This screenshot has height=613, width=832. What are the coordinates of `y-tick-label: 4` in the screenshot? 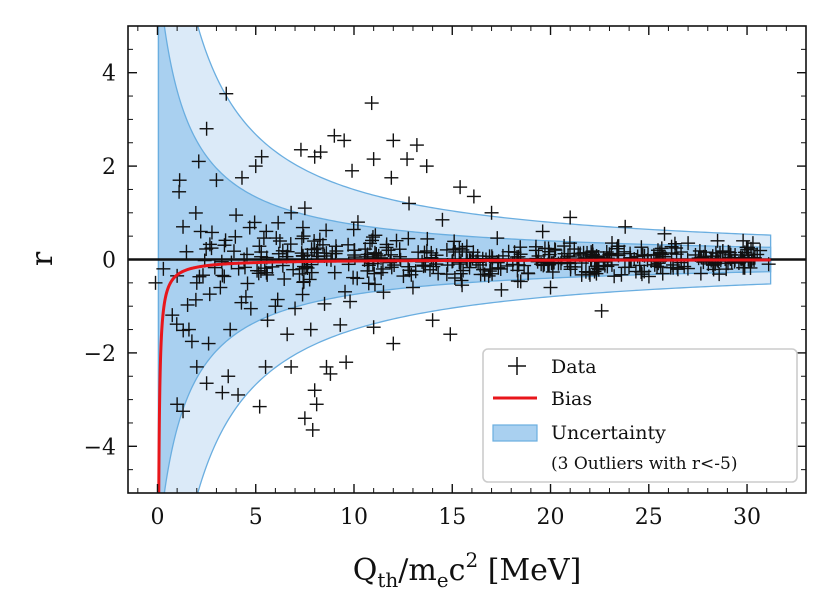 It's located at (109, 74).